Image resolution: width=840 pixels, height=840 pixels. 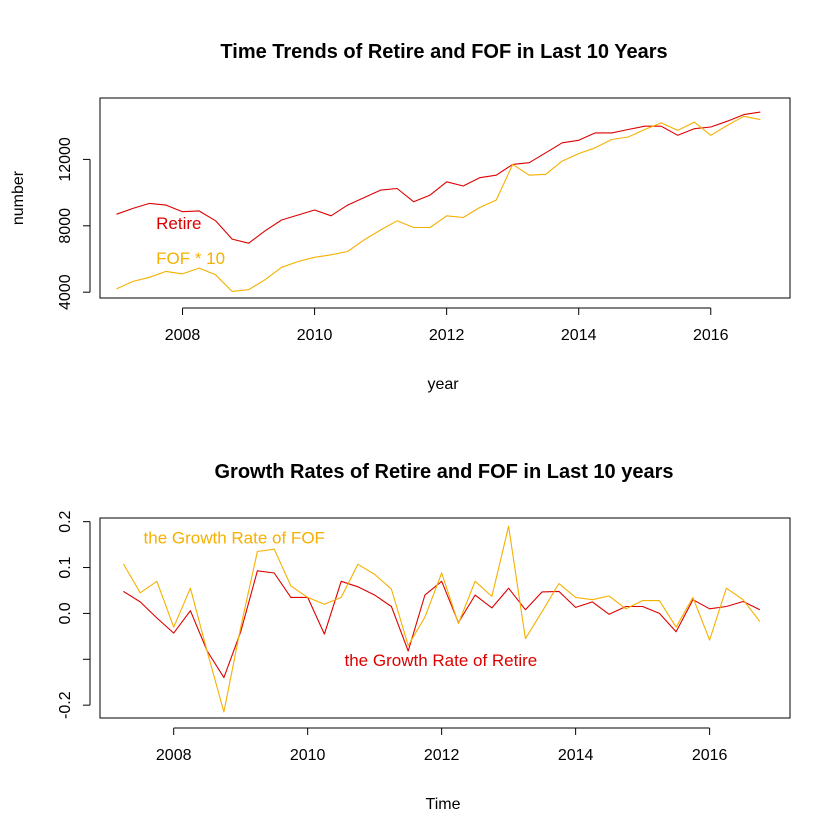 What do you see at coordinates (65, 159) in the screenshot?
I see `y-tick-label: 12000` at bounding box center [65, 159].